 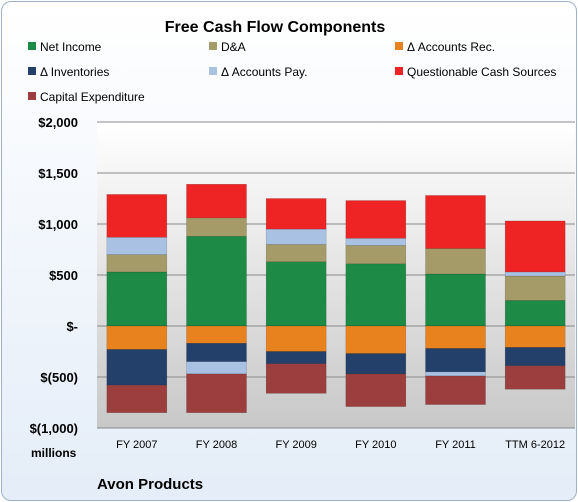 I want to click on y-tick-label: $(500), so click(x=59, y=377).